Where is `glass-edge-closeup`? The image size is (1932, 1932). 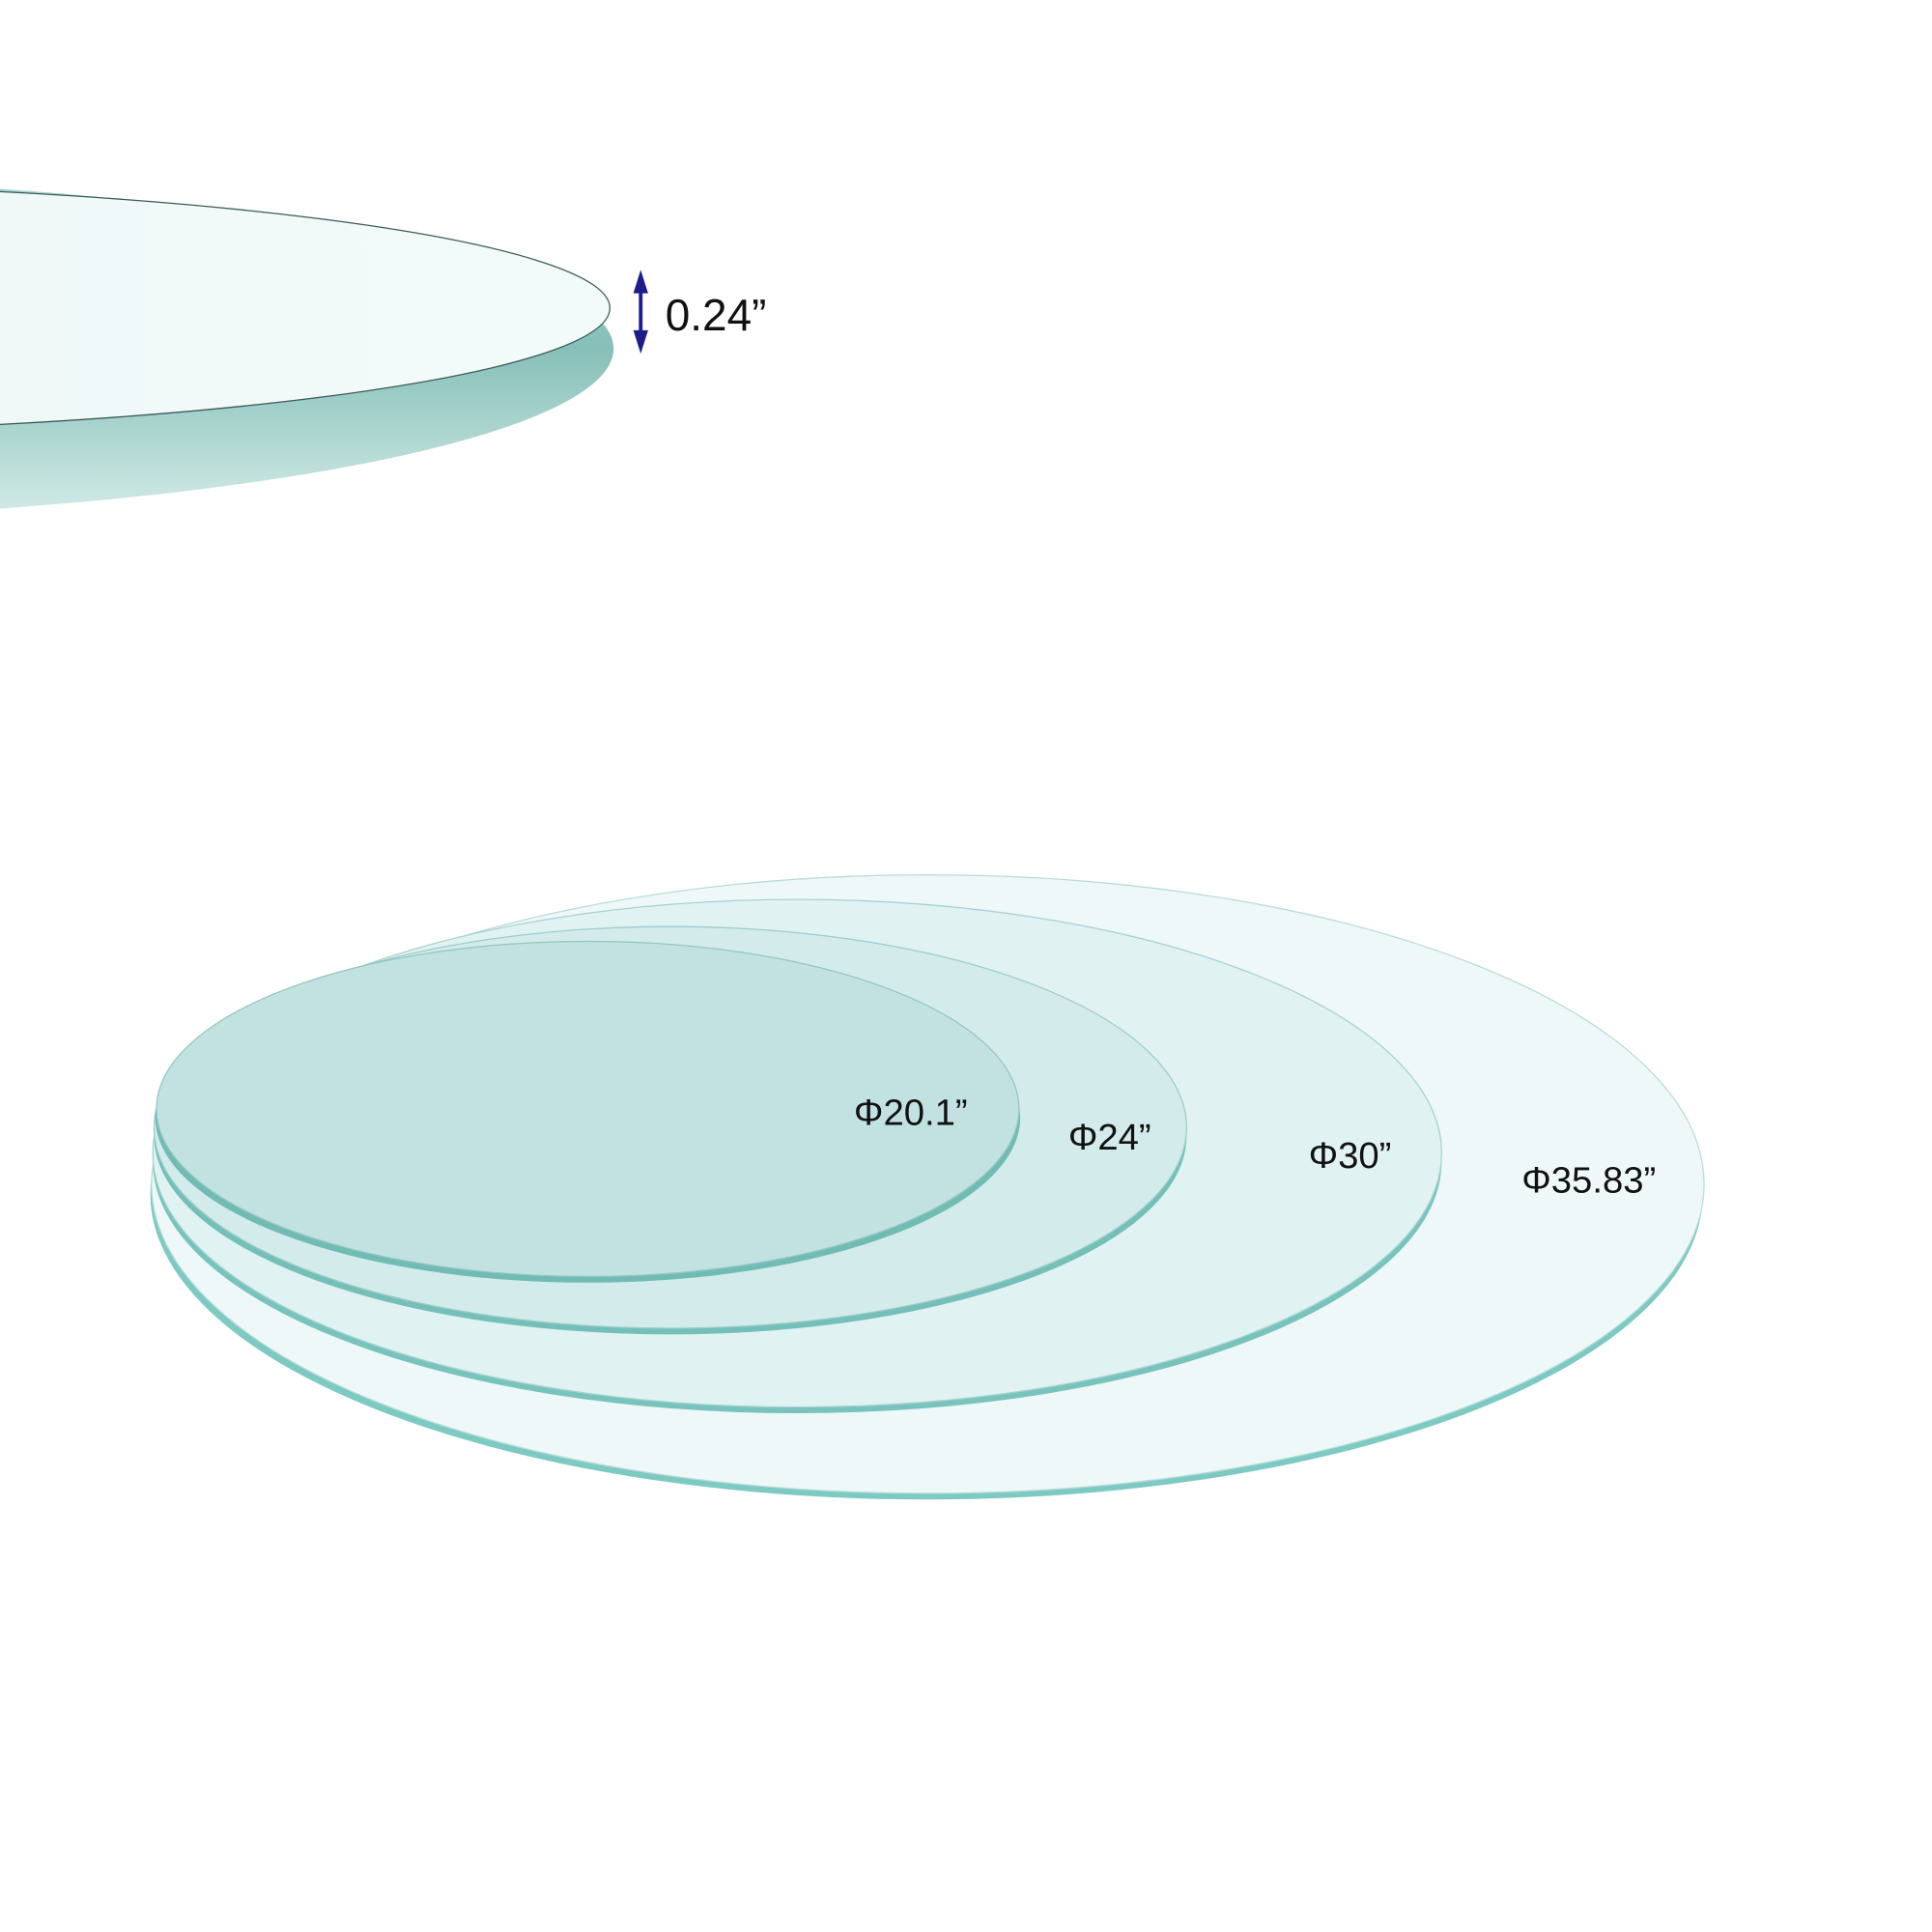
glass-edge-closeup is located at coordinates (306, 348).